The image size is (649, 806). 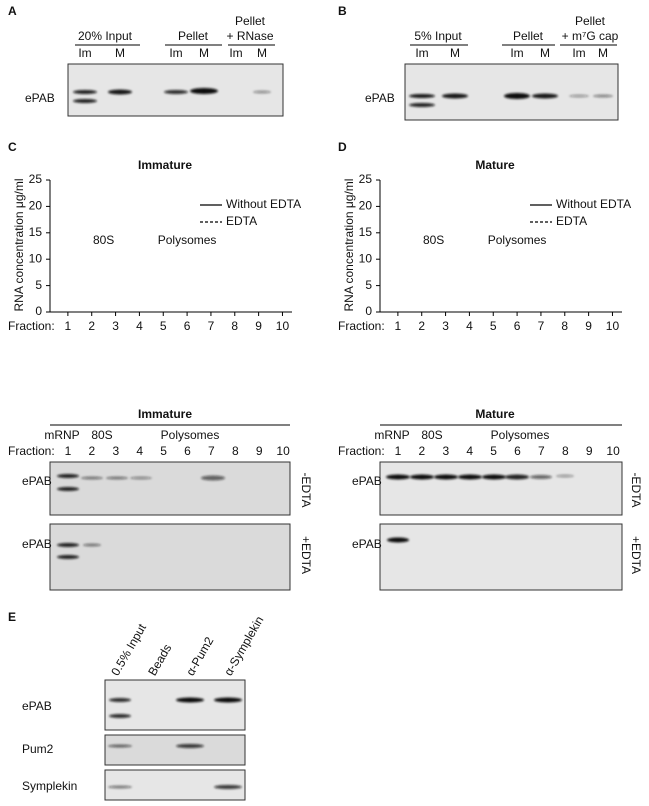 What do you see at coordinates (12, 147) in the screenshot?
I see `panel-letter: C` at bounding box center [12, 147].